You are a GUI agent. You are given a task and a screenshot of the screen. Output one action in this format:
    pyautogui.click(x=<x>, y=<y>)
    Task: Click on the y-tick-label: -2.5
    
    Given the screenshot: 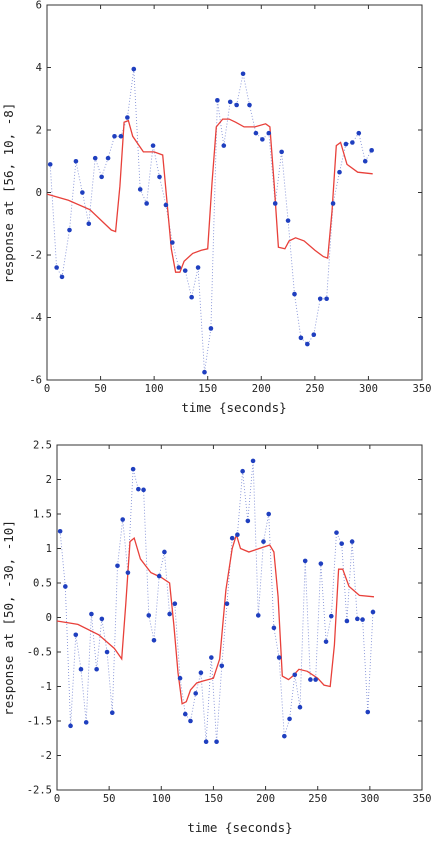 What is the action you would take?
    pyautogui.click(x=39, y=791)
    